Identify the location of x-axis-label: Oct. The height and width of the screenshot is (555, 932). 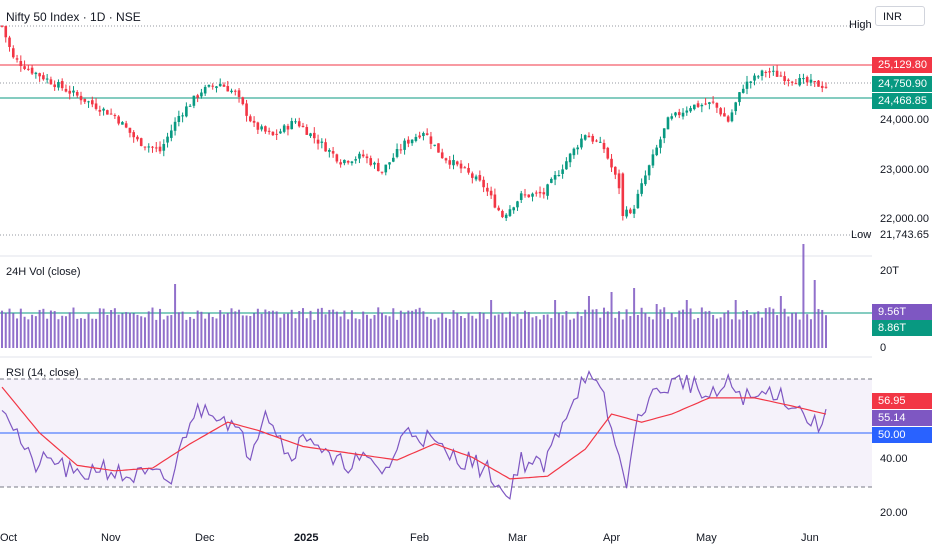
(9, 538).